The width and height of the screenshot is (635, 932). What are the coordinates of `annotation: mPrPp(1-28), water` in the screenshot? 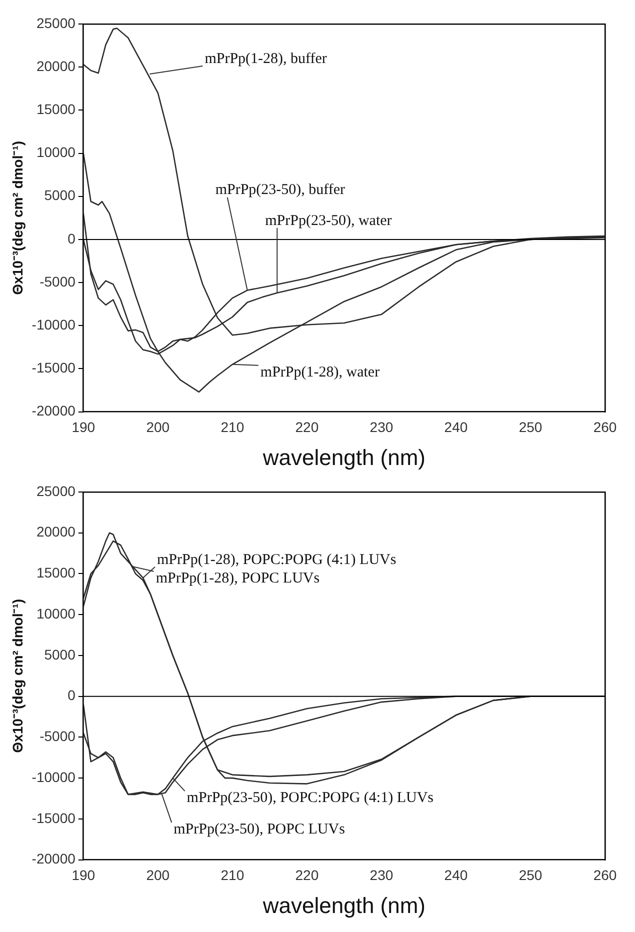 It's located at (320, 372).